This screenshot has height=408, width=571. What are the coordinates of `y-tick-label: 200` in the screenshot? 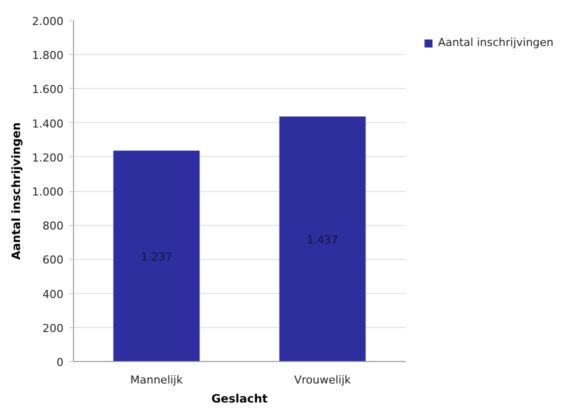 It's located at (53, 328).